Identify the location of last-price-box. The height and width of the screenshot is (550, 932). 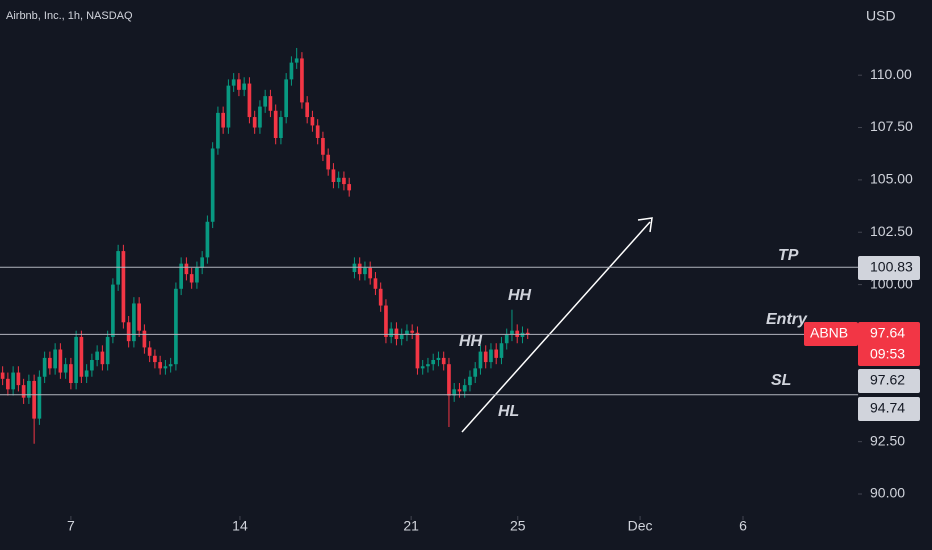
(889, 344).